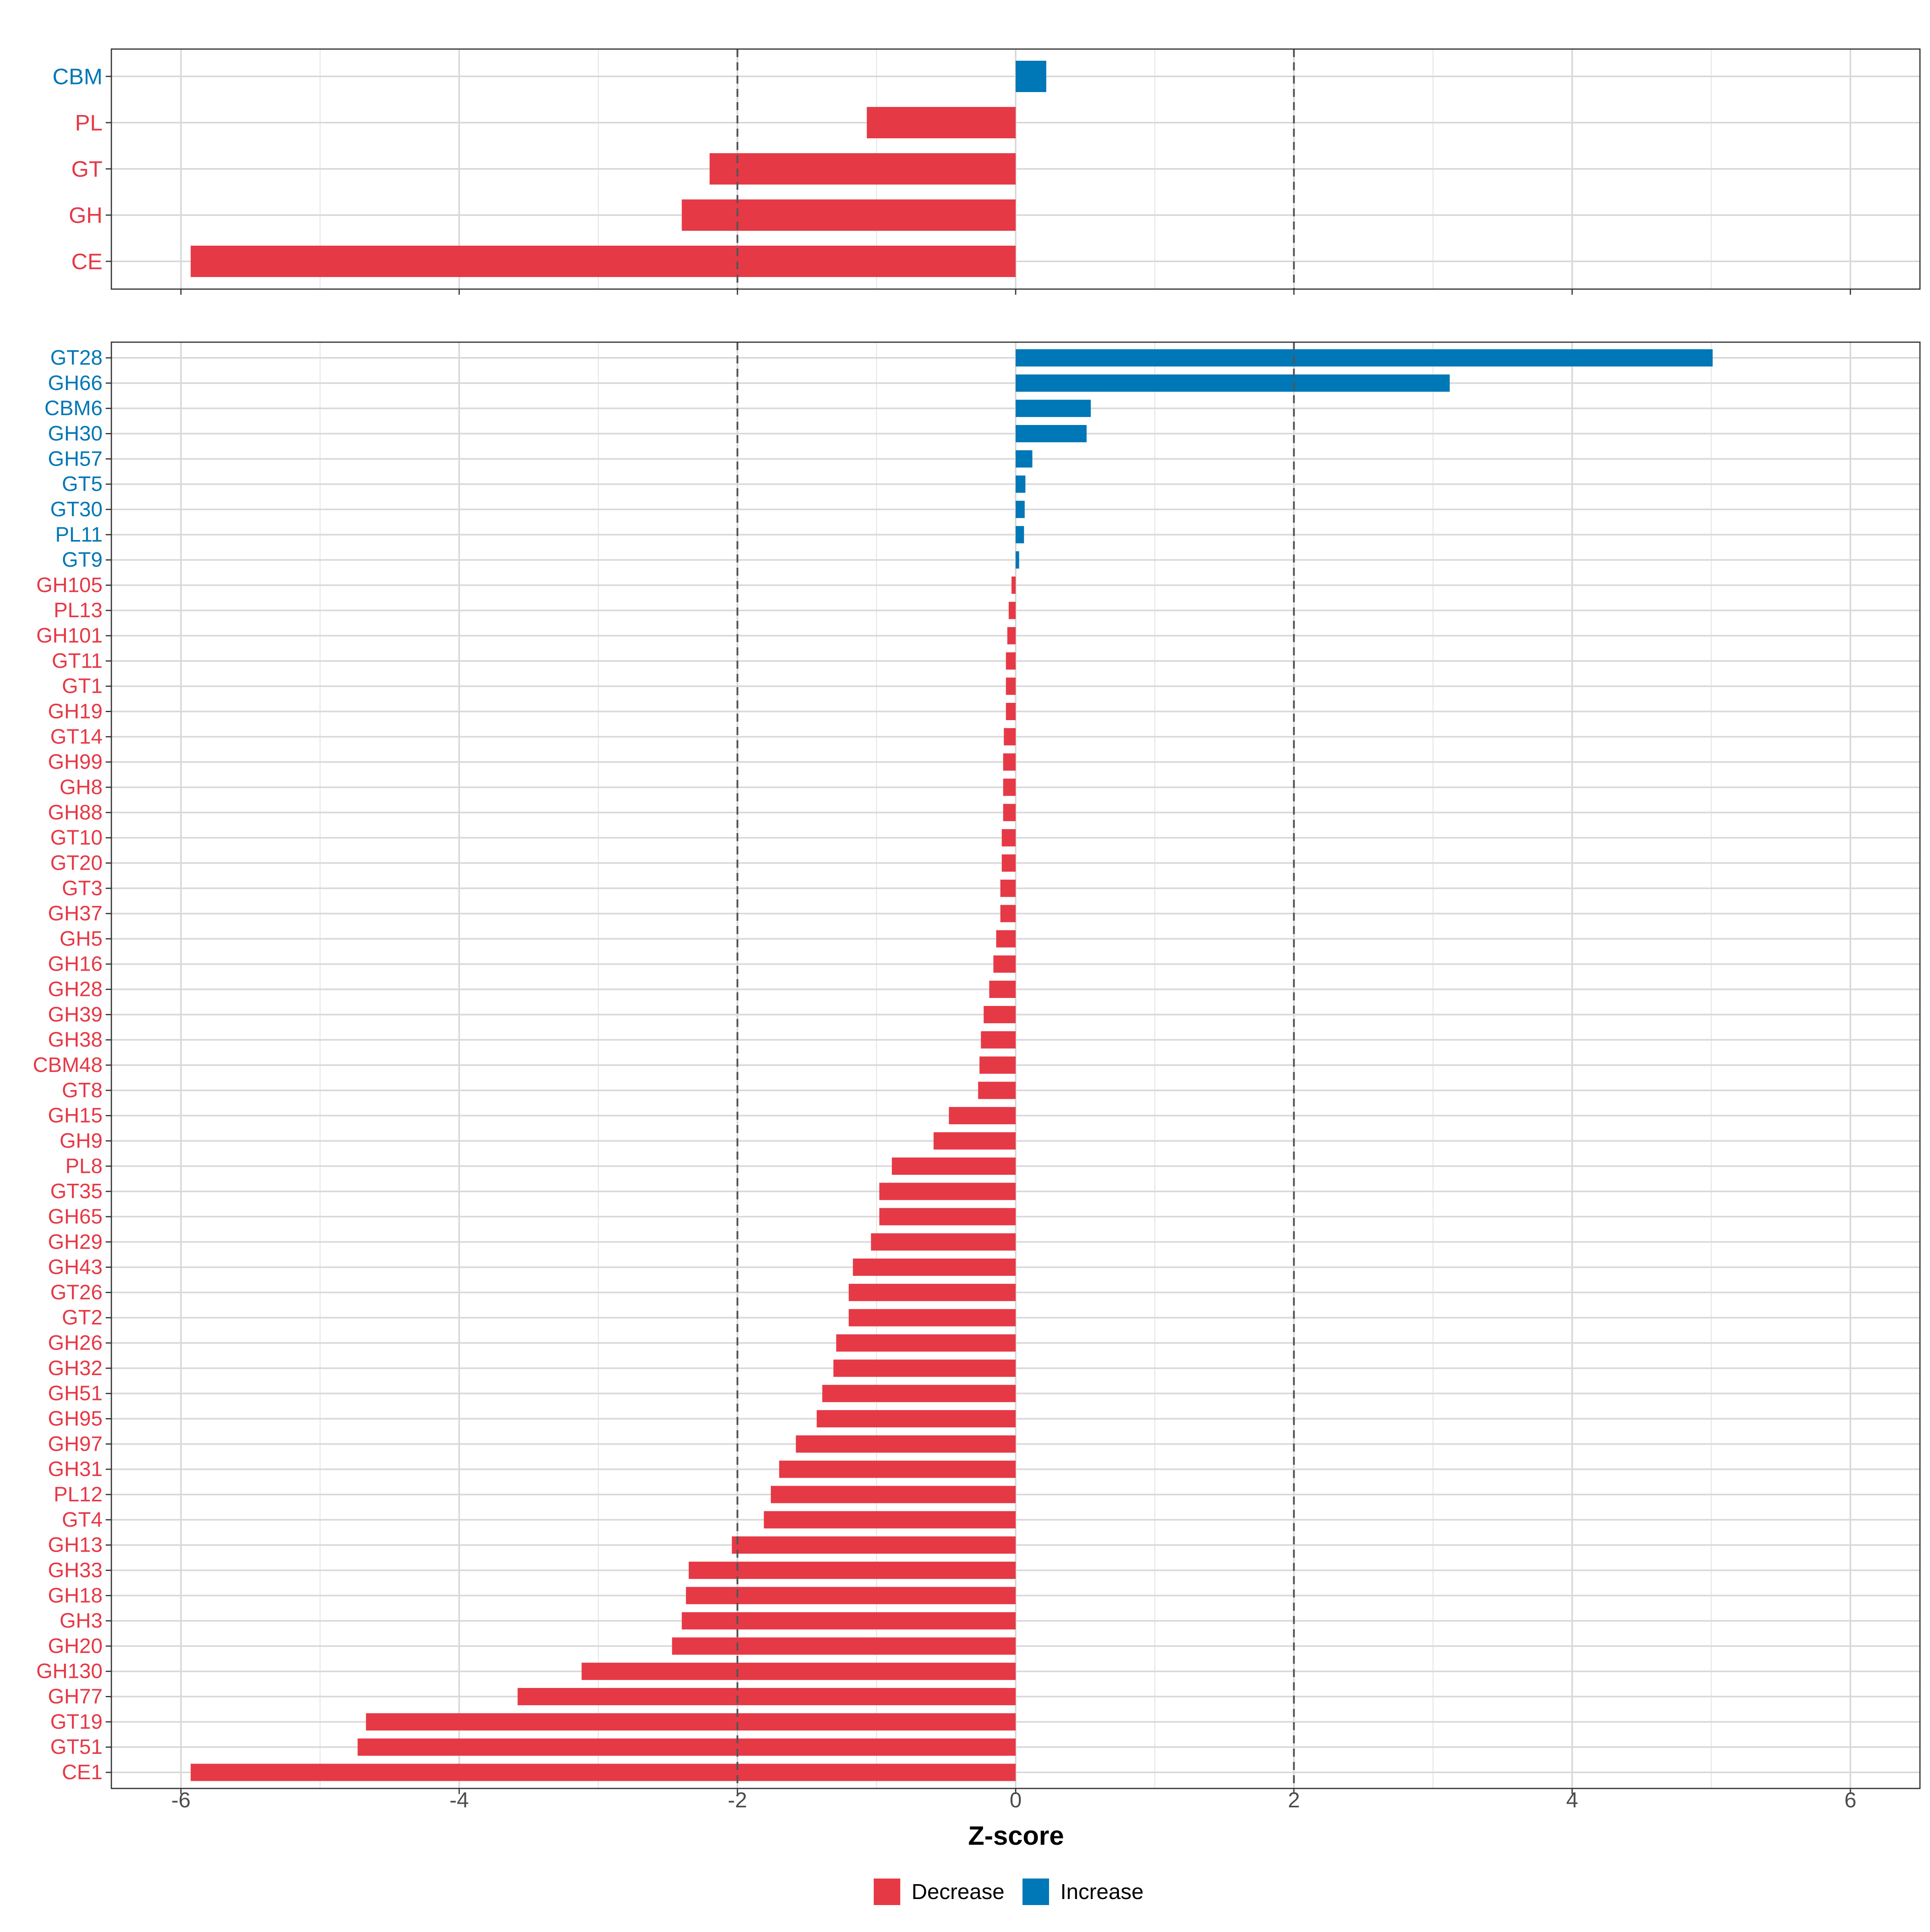 Image resolution: width=1930 pixels, height=1932 pixels. I want to click on bar-ce, so click(603, 261).